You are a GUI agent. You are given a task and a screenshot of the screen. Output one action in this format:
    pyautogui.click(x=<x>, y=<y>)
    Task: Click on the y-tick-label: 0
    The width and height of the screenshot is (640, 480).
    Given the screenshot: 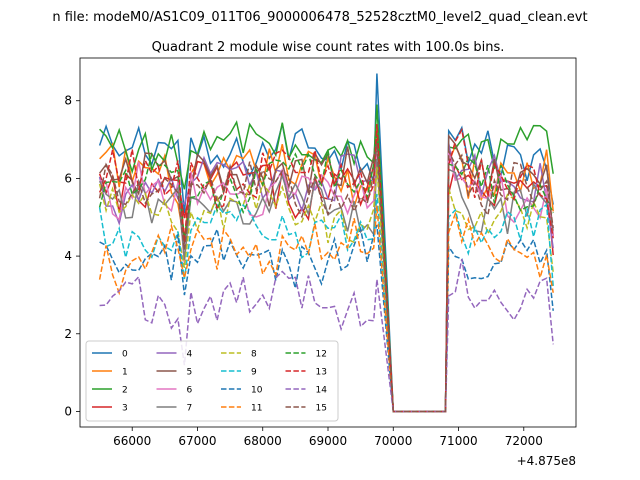 What is the action you would take?
    pyautogui.click(x=68, y=411)
    